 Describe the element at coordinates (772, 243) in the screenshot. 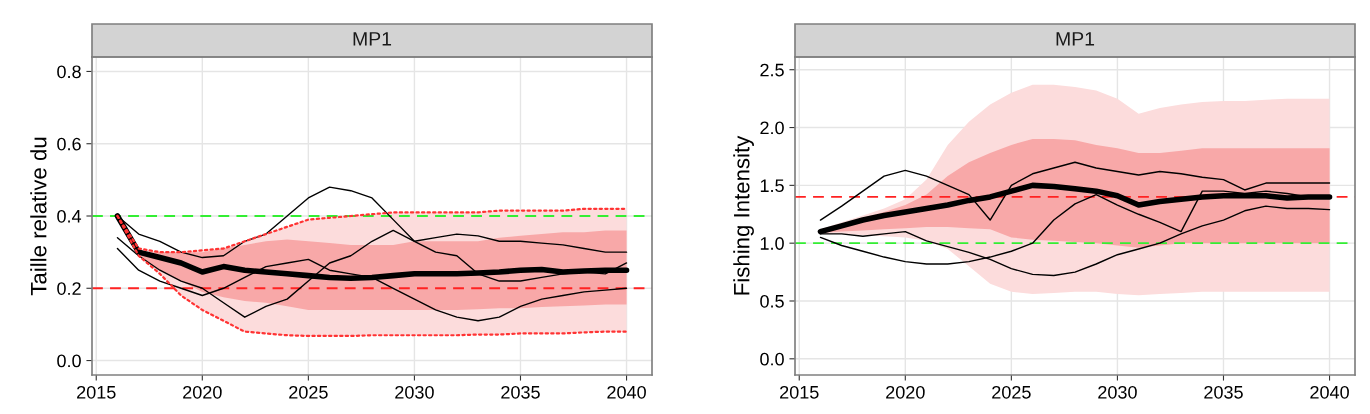

I see `y-tick-label: 1.0` at that location.